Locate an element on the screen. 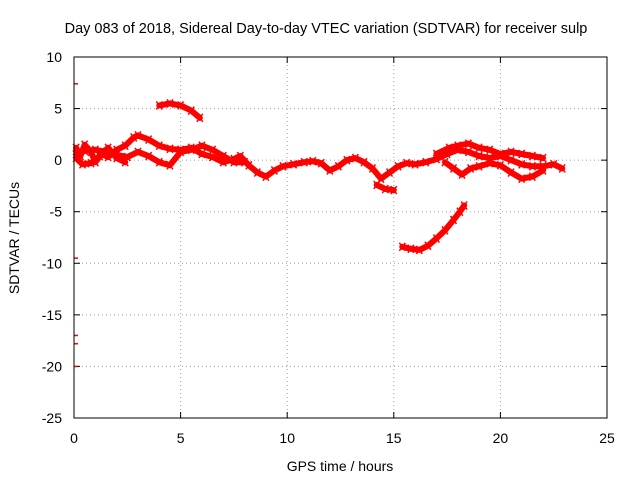  x-tick-label-0: 0 is located at coordinates (74, 438).